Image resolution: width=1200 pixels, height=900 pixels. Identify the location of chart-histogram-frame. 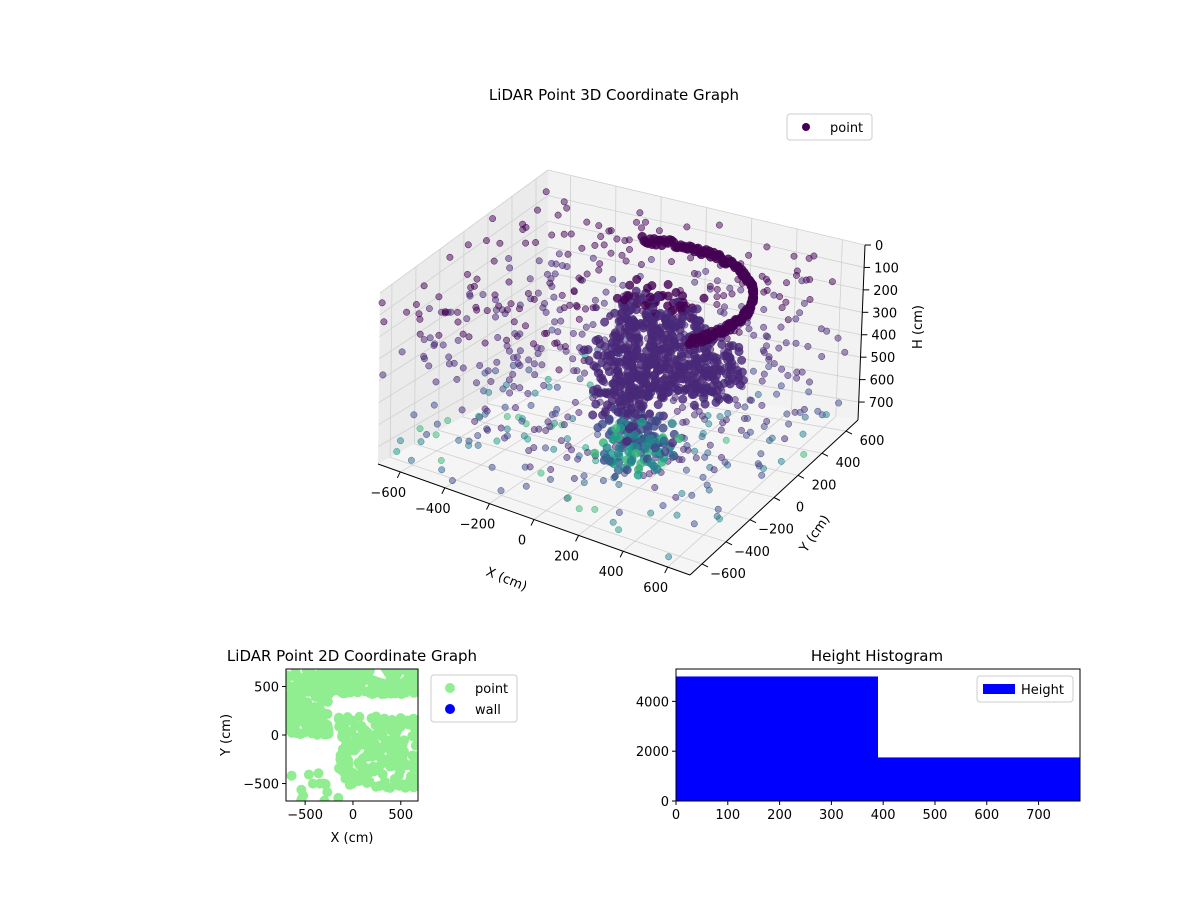
(878, 735).